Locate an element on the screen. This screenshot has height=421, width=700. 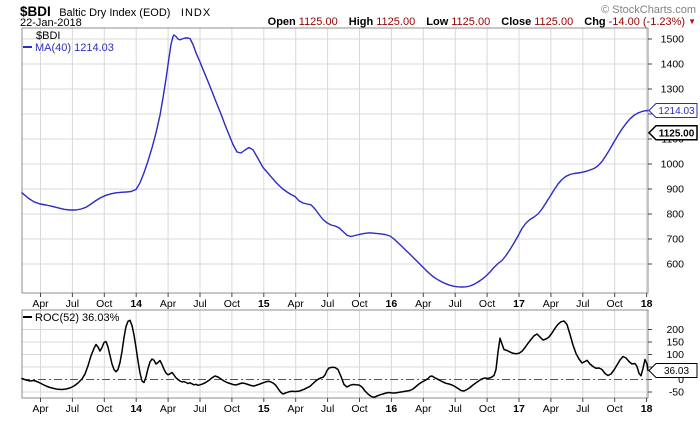
y-tick-label: 1000 is located at coordinates (673, 165).